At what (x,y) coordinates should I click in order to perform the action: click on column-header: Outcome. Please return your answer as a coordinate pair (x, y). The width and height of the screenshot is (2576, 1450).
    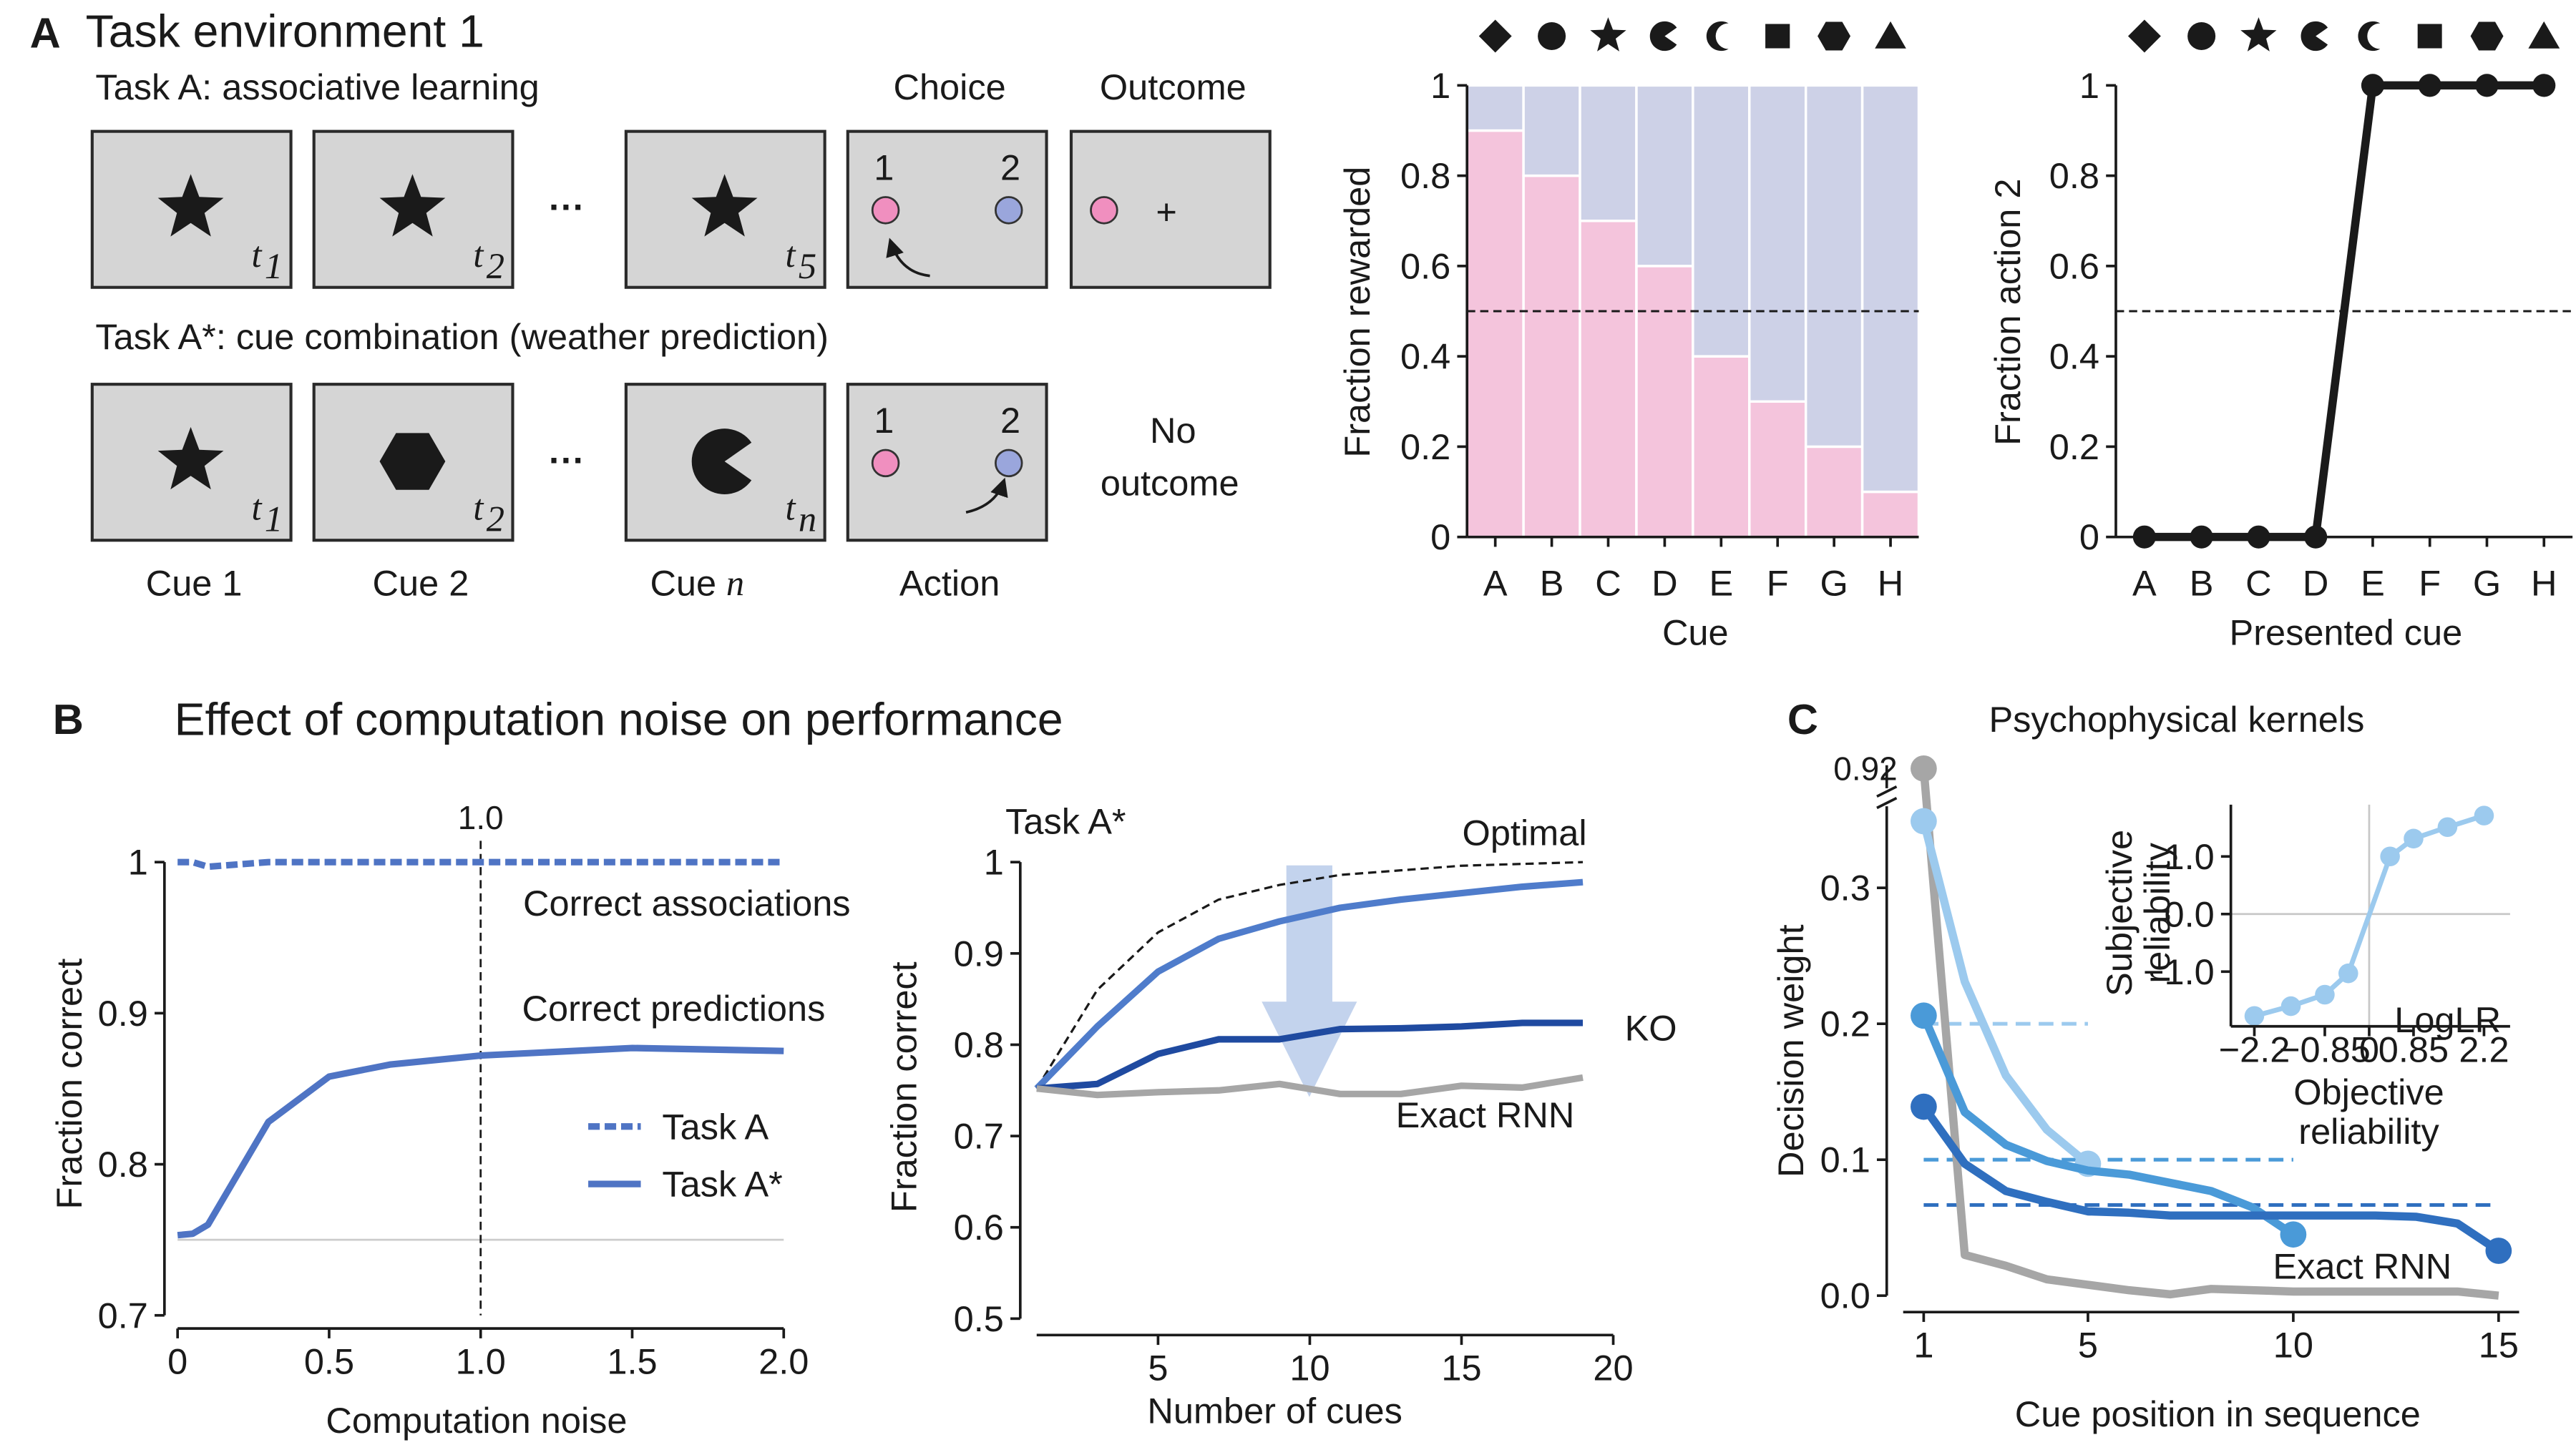
    Looking at the image, I should click on (1173, 87).